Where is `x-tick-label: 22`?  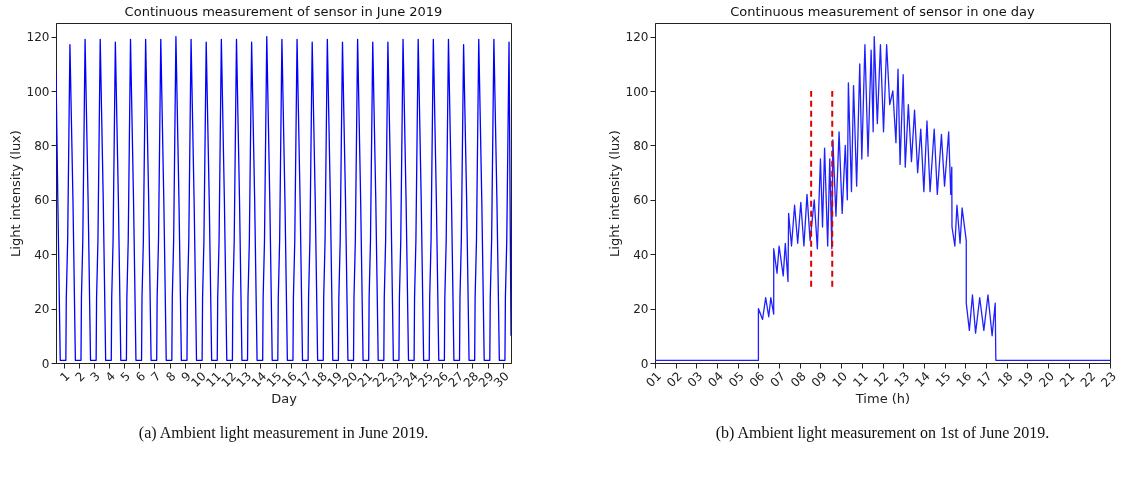
x-tick-label: 22 is located at coordinates (1088, 379).